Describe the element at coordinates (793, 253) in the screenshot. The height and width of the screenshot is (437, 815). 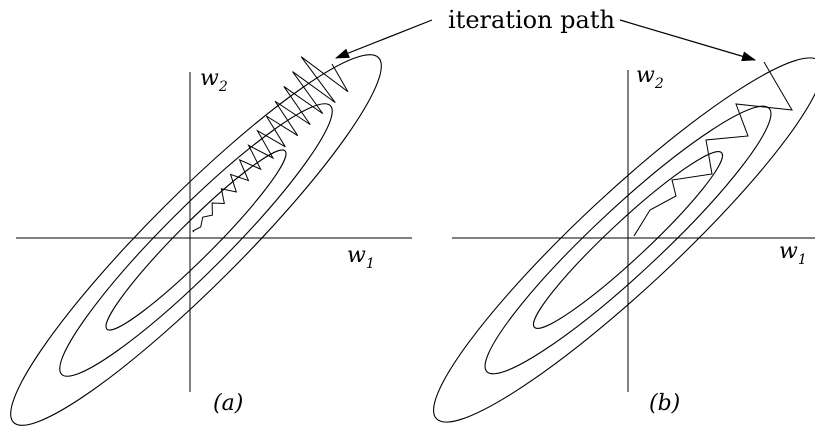
I see `panel-b-x-label: w1` at that location.